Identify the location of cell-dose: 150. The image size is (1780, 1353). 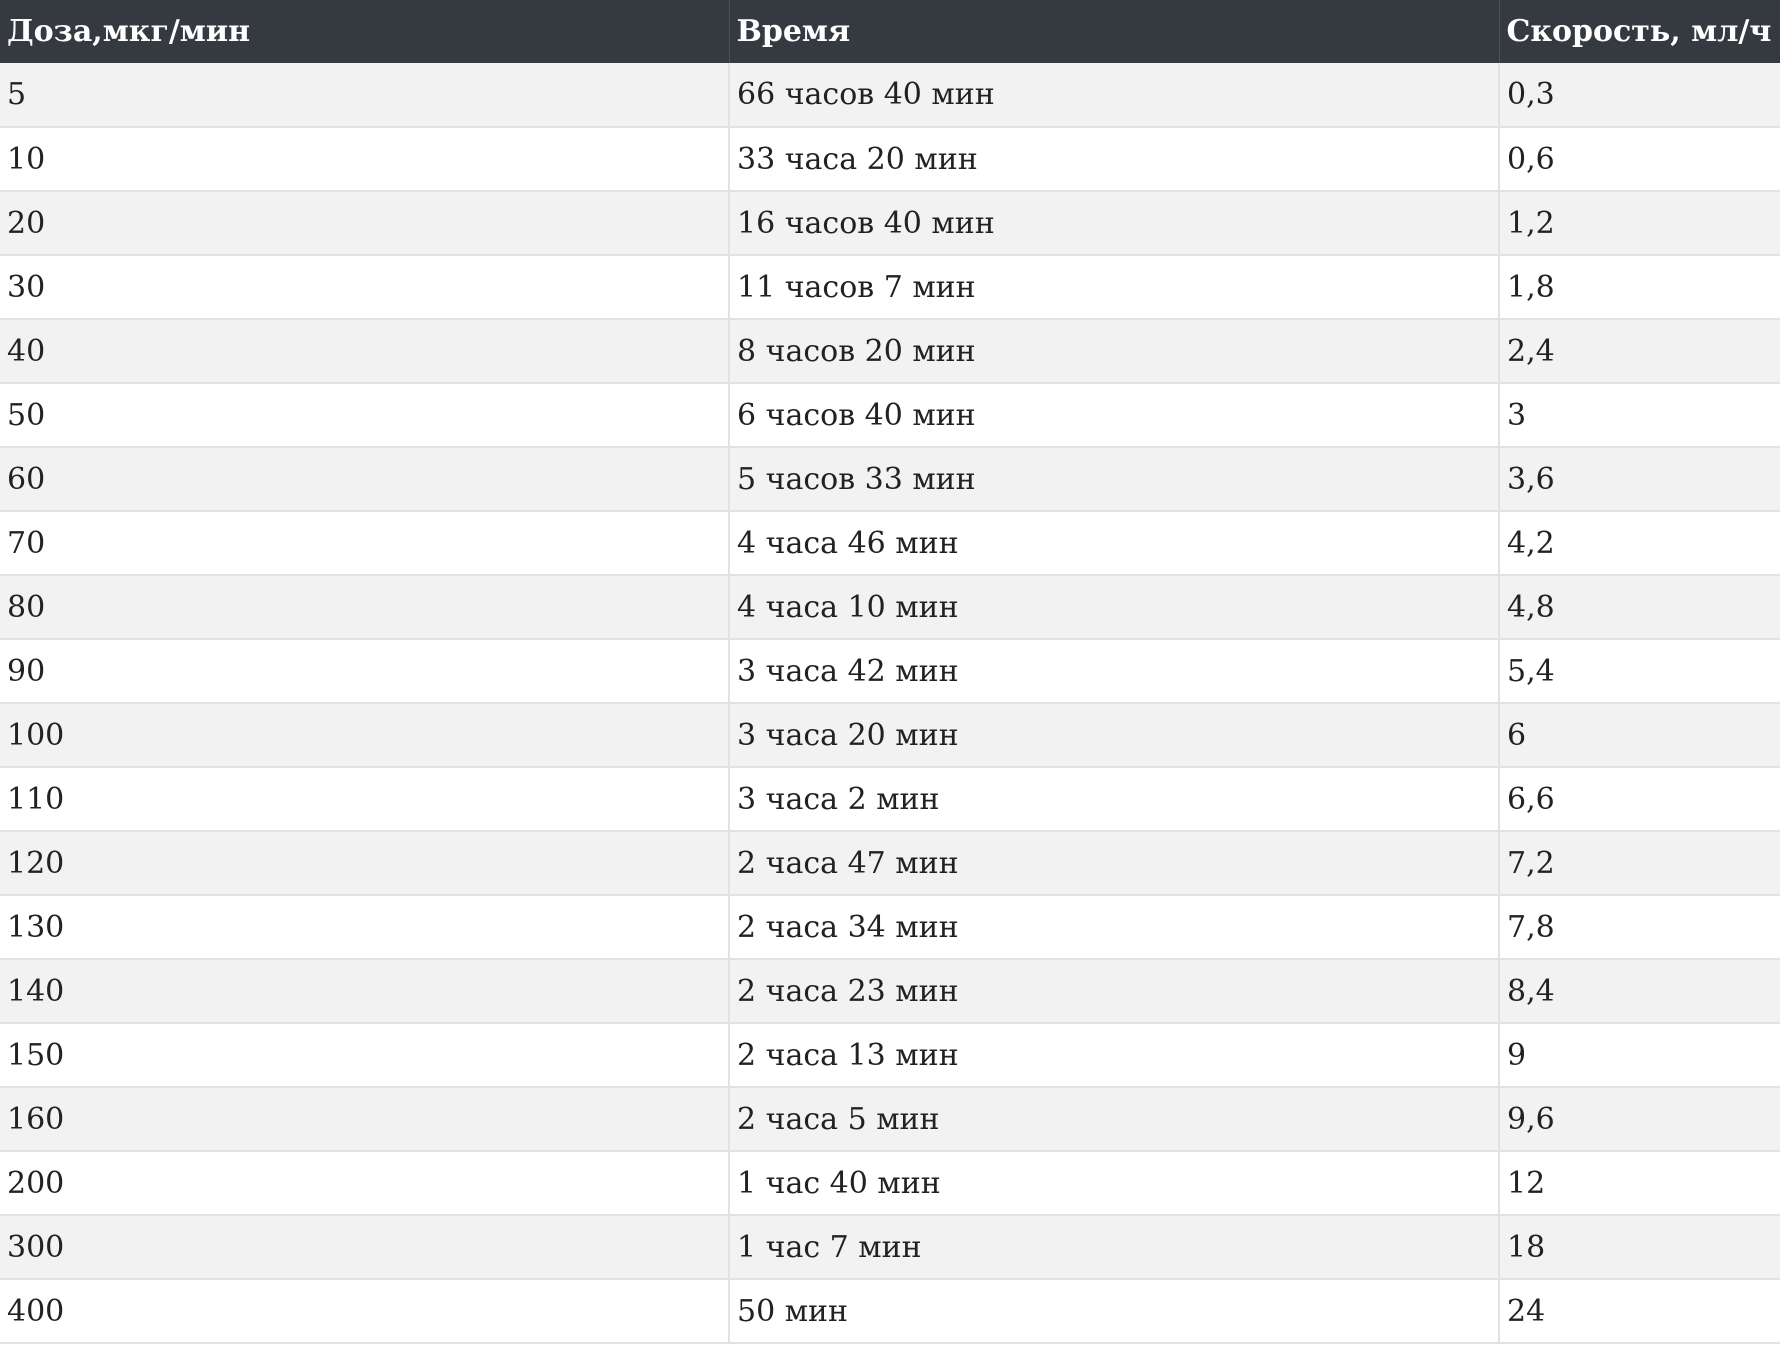
(365, 1055).